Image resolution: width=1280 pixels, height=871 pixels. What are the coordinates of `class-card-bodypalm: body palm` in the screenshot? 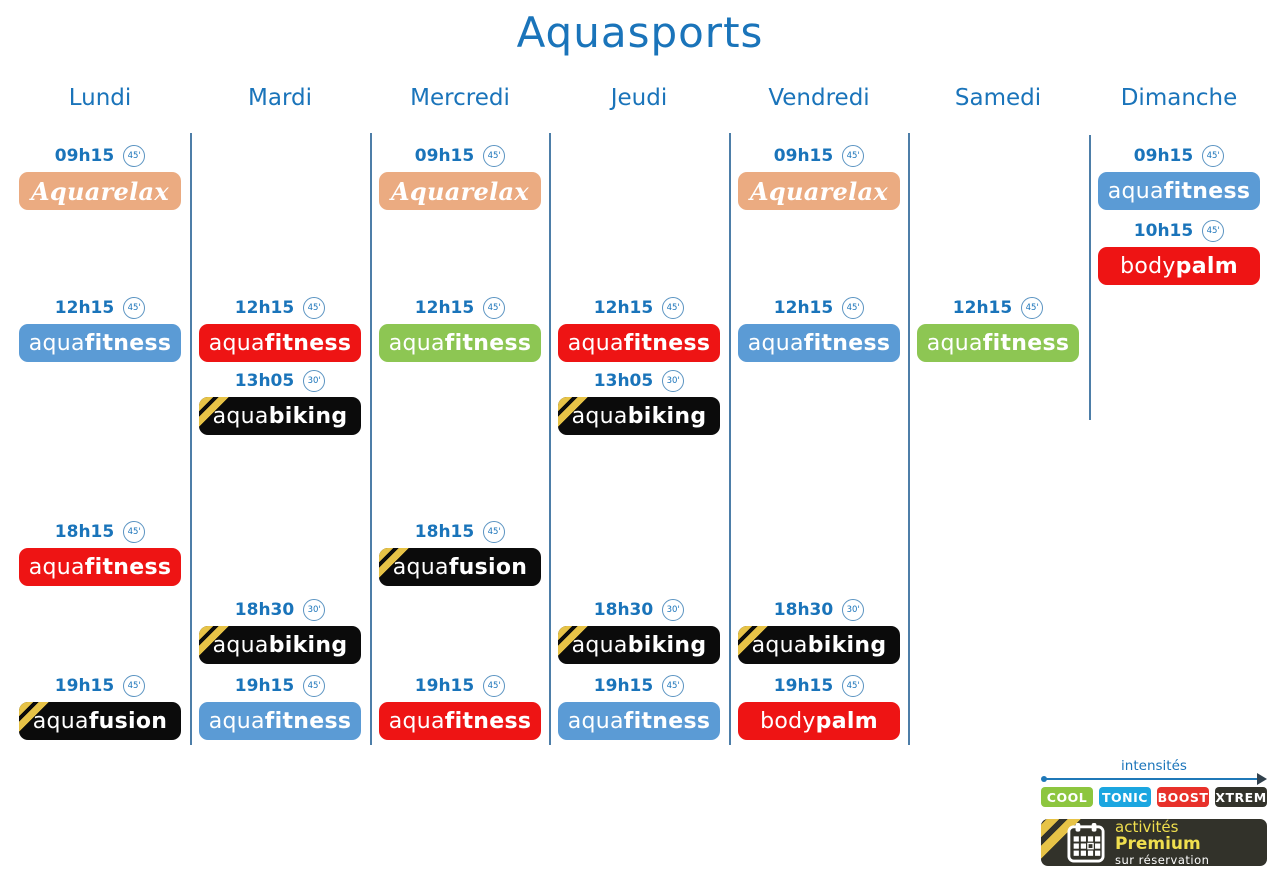 It's located at (1179, 266).